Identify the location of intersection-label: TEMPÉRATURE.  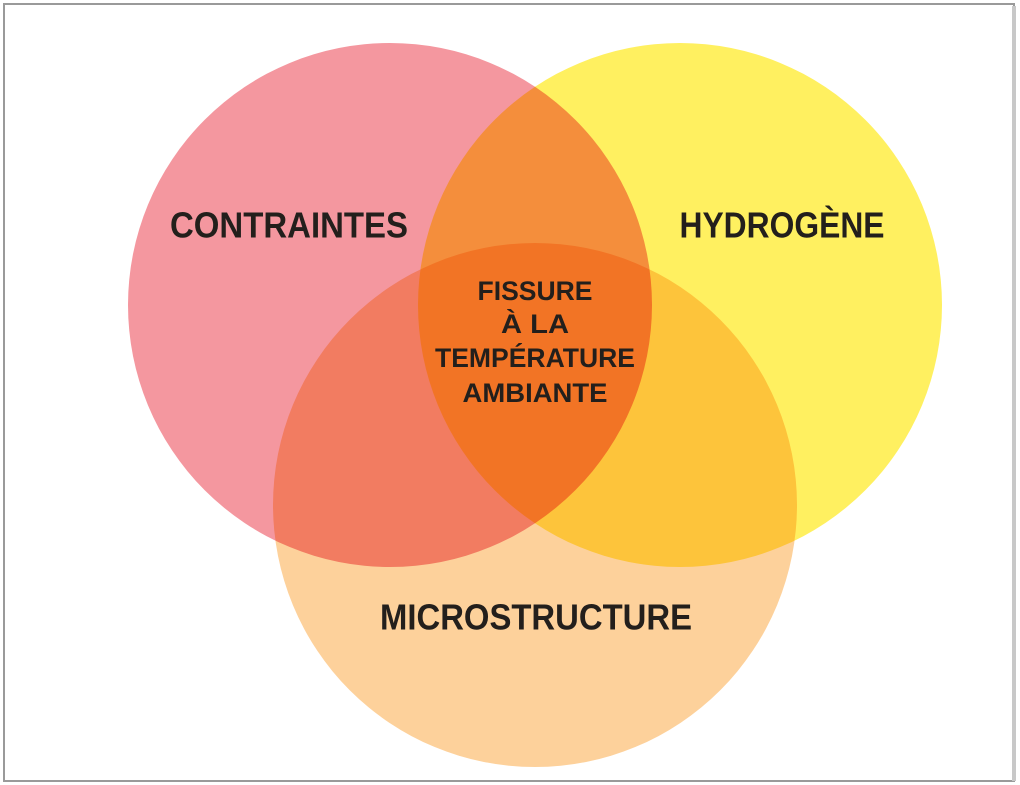
(535, 357).